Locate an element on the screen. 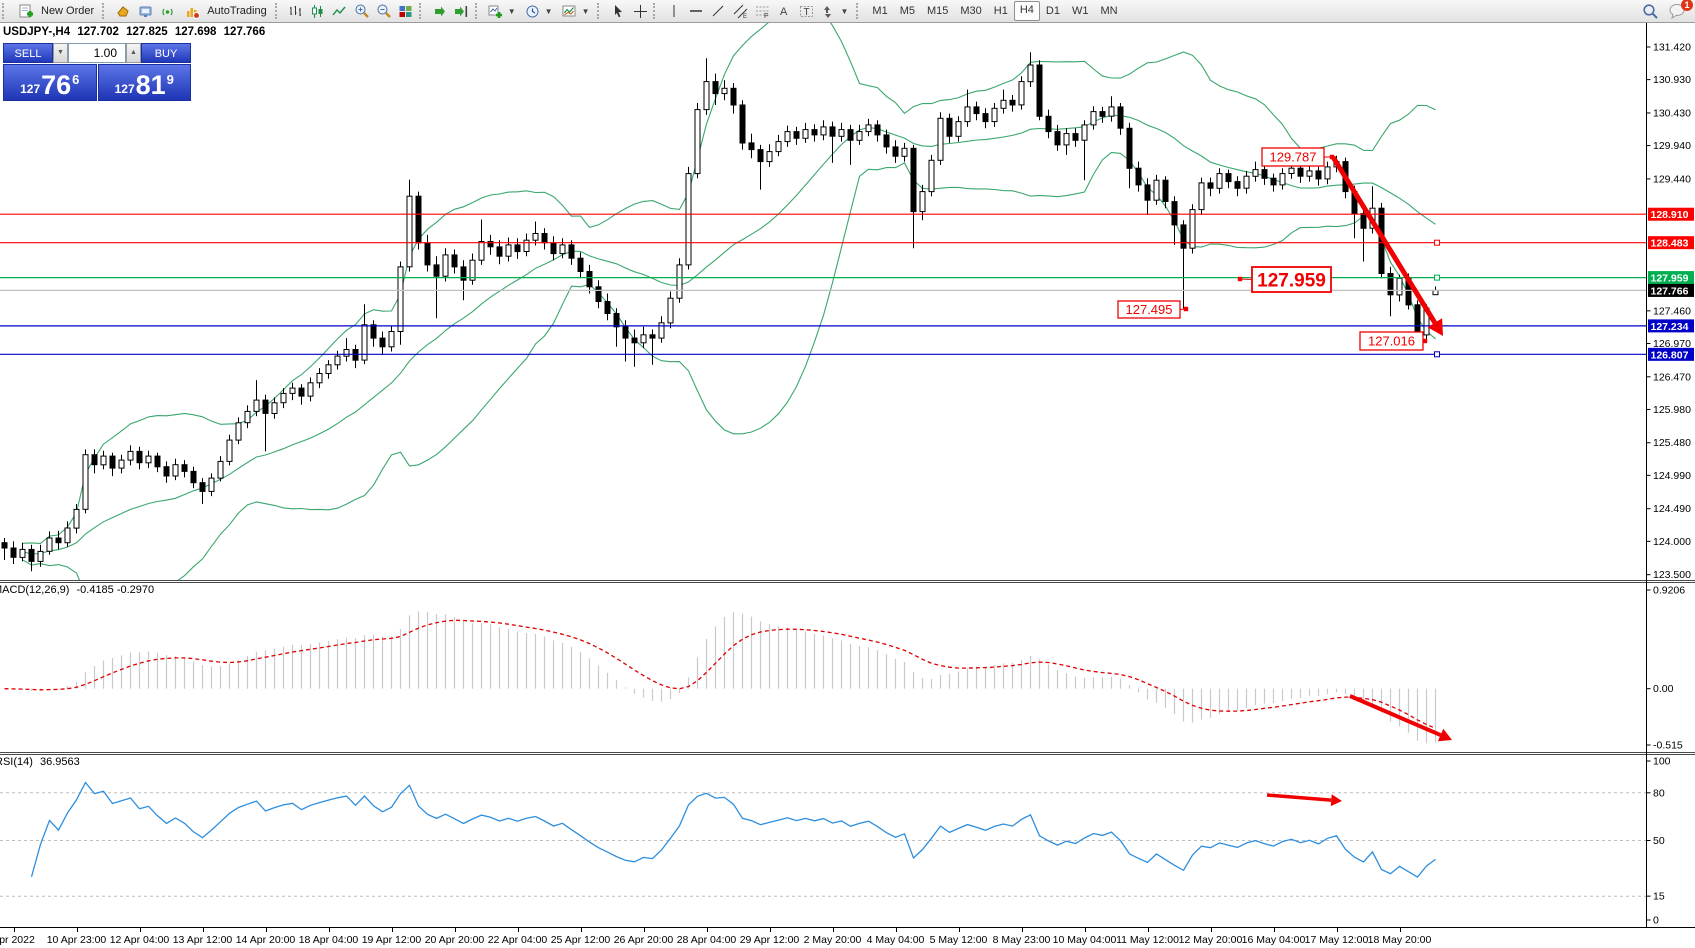 The height and width of the screenshot is (948, 1695). text-label-icon: T is located at coordinates (806, 11).